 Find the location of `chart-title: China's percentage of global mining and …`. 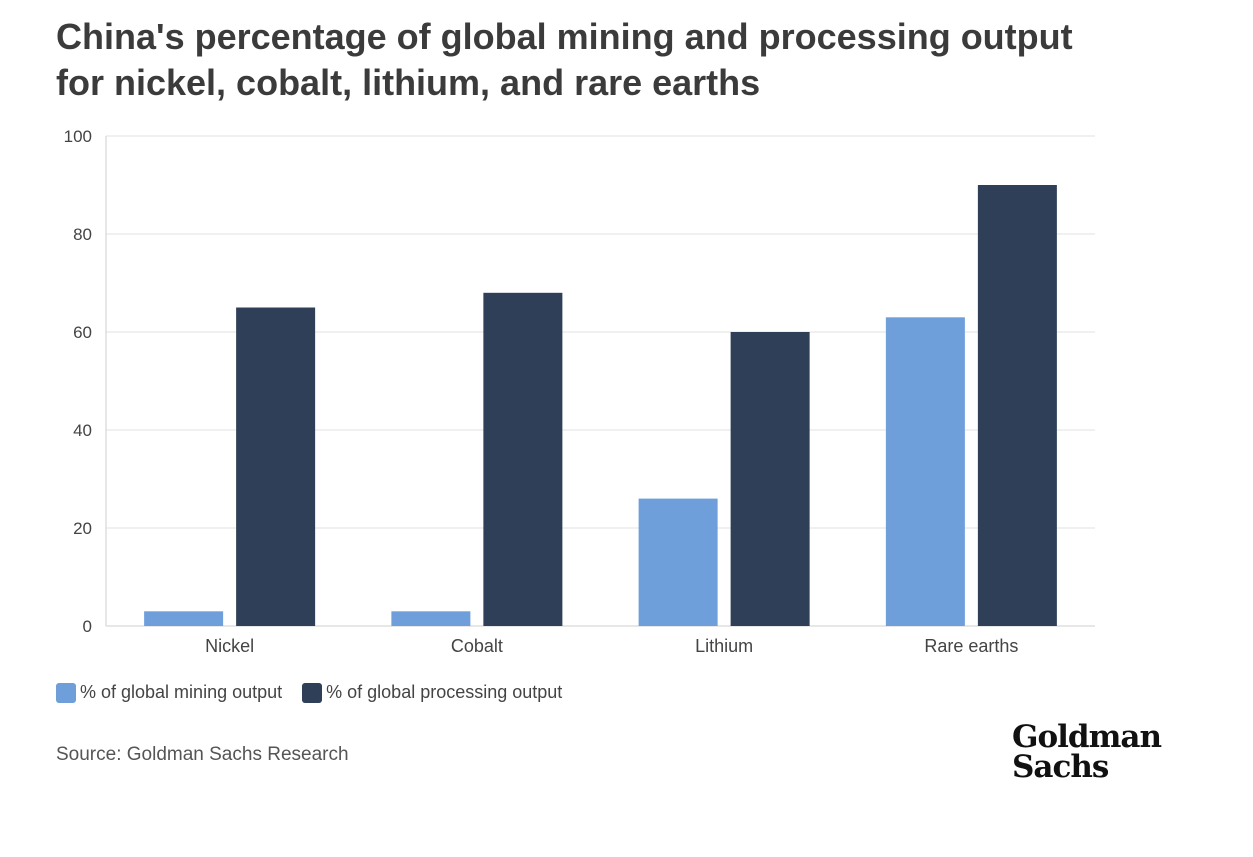

chart-title: China's percentage of global mining and … is located at coordinates (631, 60).